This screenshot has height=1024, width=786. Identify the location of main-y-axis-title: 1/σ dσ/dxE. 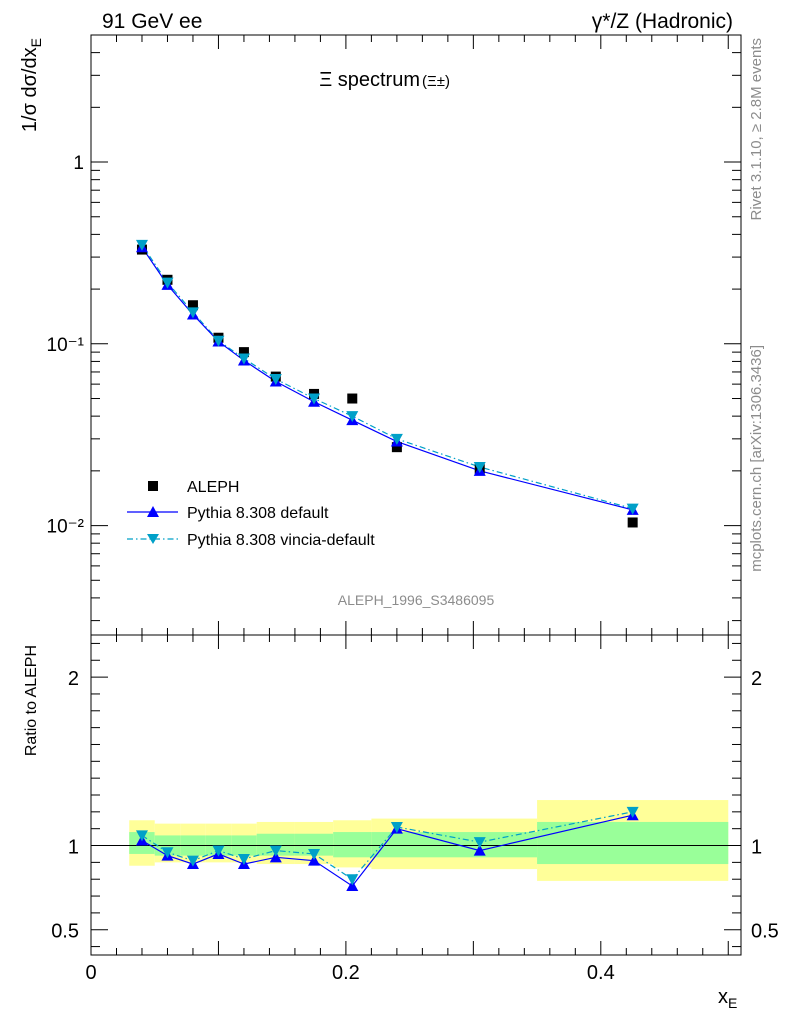
(31, 85).